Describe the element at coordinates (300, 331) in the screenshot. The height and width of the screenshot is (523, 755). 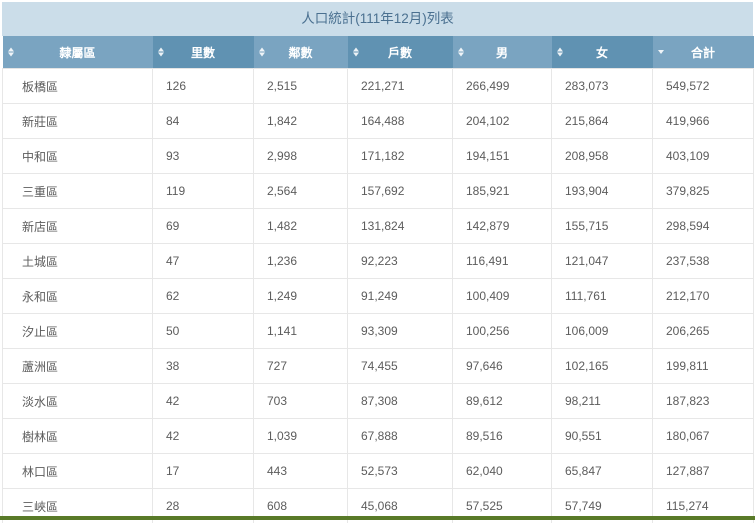
I see `cell-neighborhoods: 1,141` at that location.